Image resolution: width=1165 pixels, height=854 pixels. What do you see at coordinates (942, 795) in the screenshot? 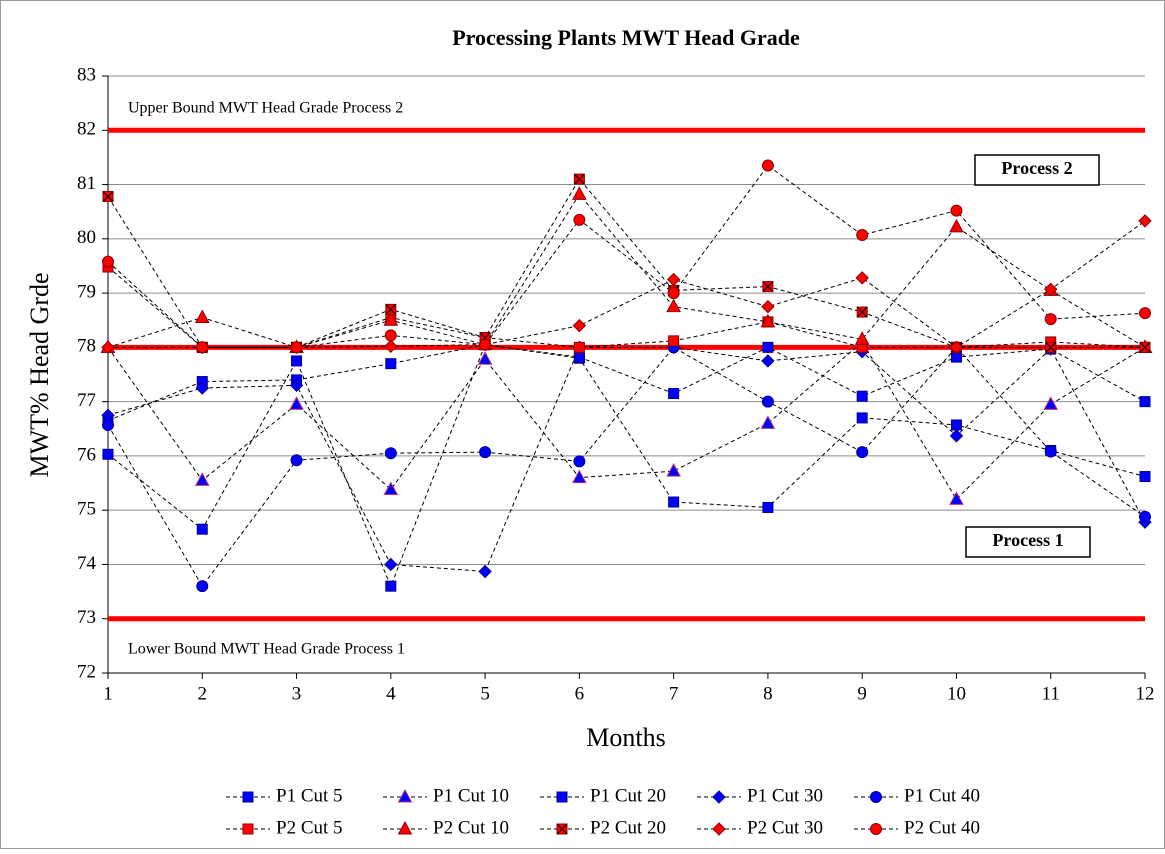
I see `legend-label: P1 Cut 40` at bounding box center [942, 795].